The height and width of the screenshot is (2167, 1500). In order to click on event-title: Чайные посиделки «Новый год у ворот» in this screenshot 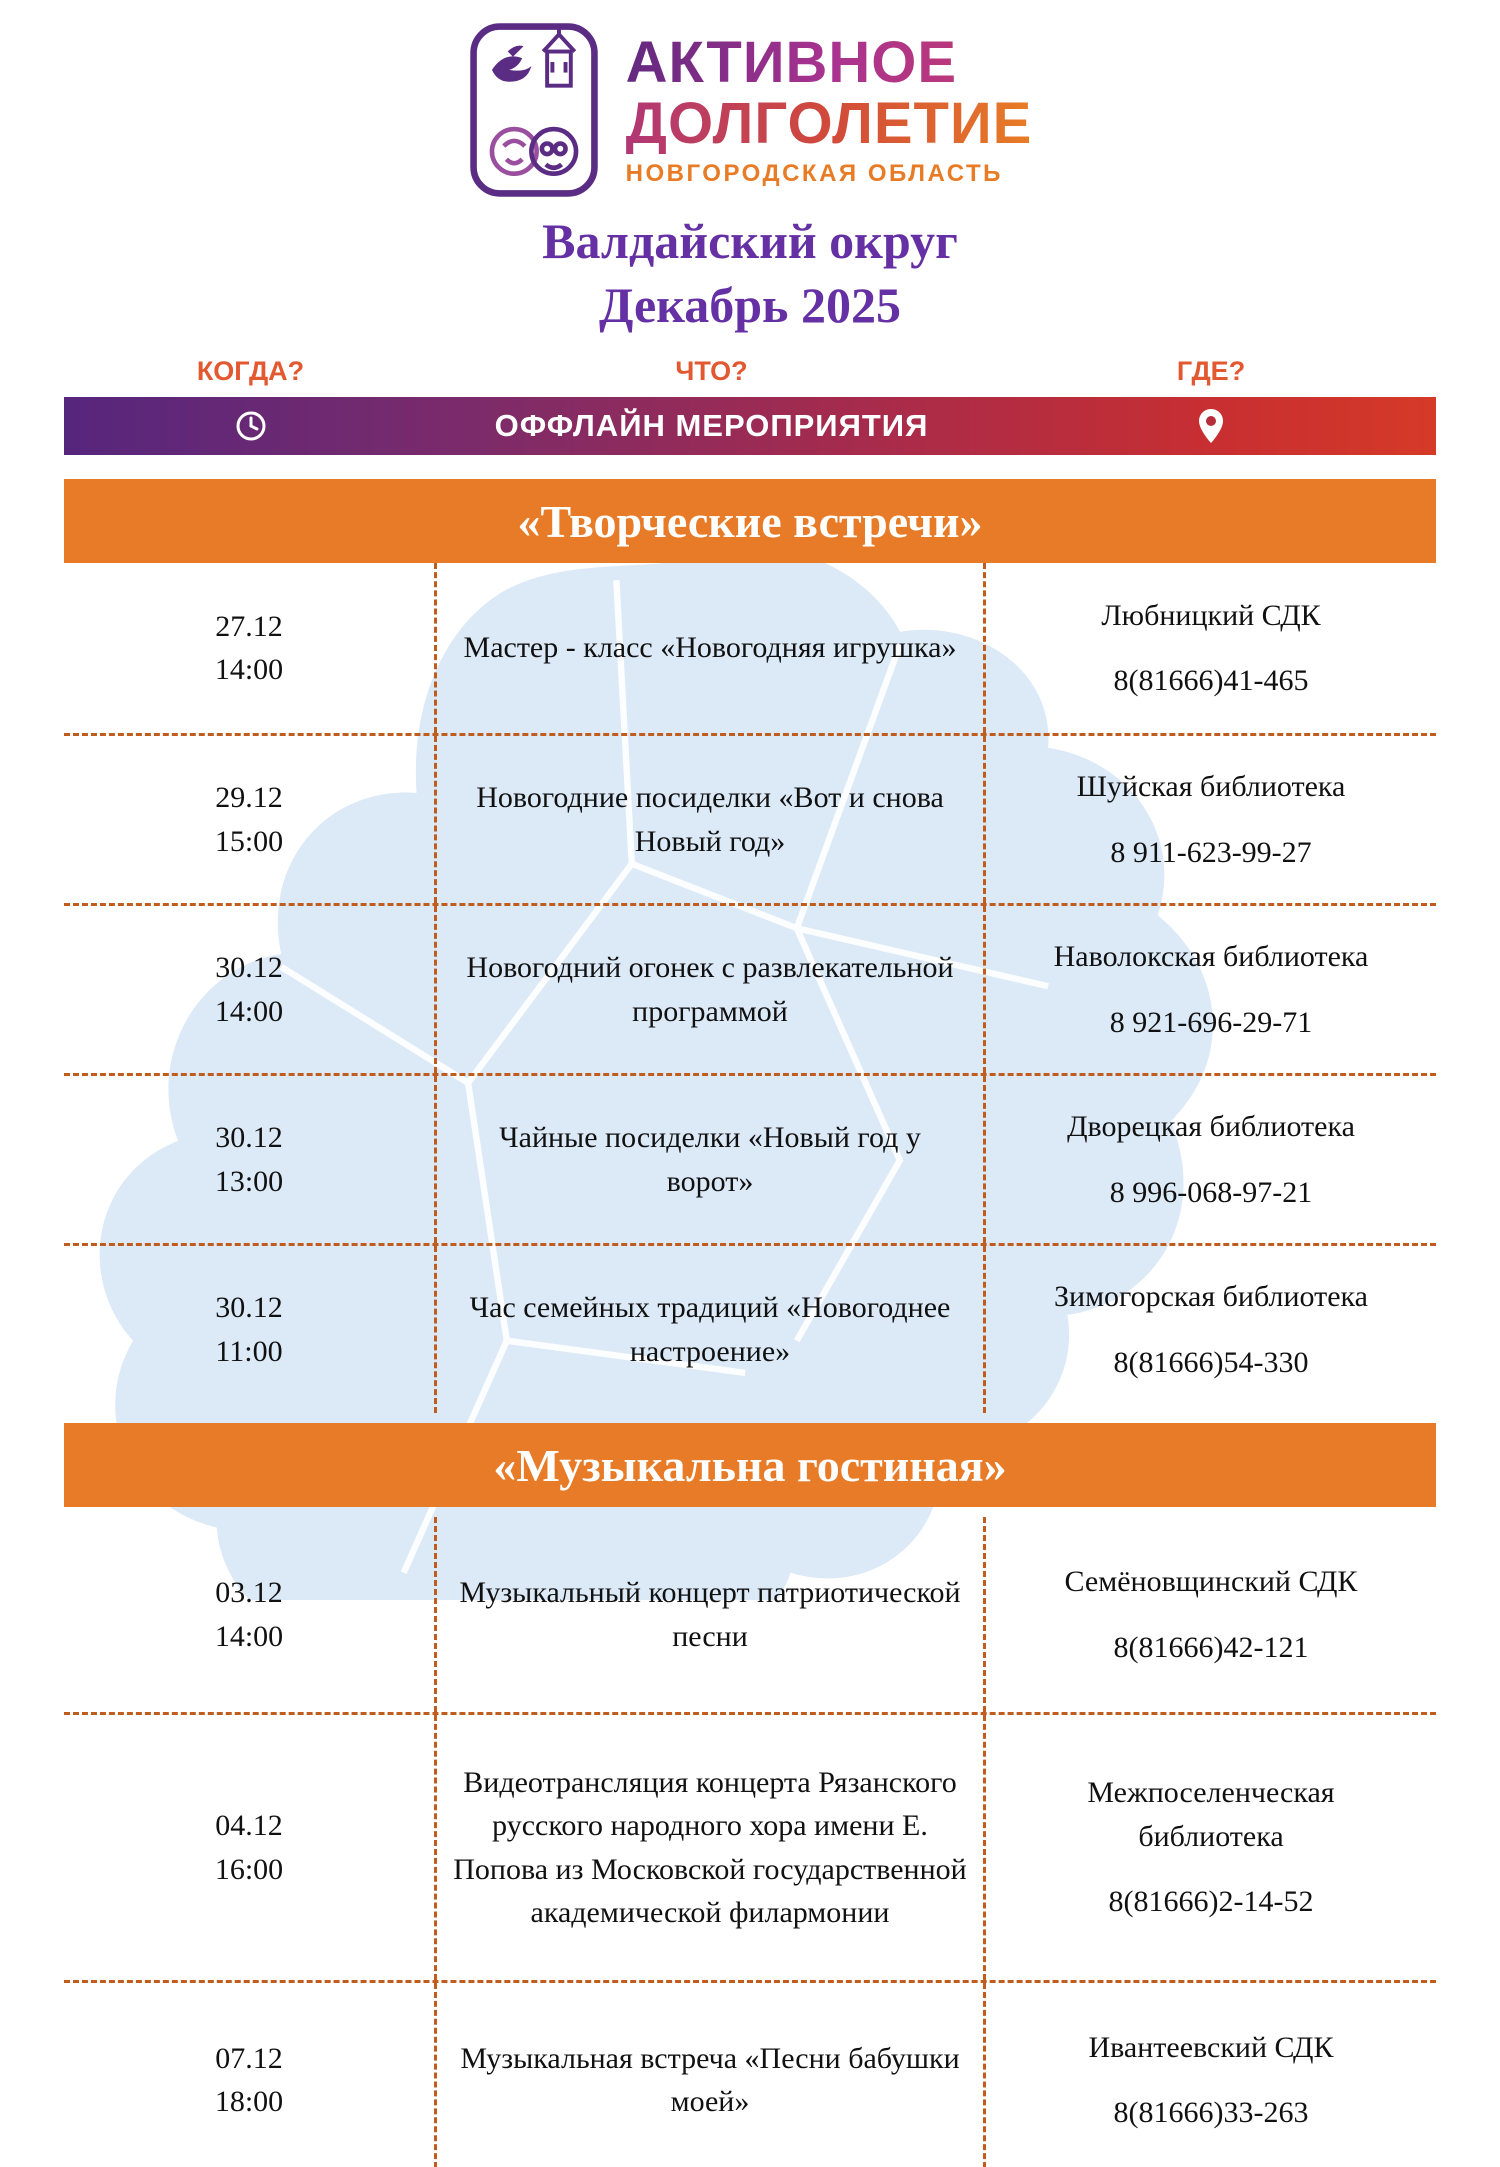, I will do `click(711, 1159)`.